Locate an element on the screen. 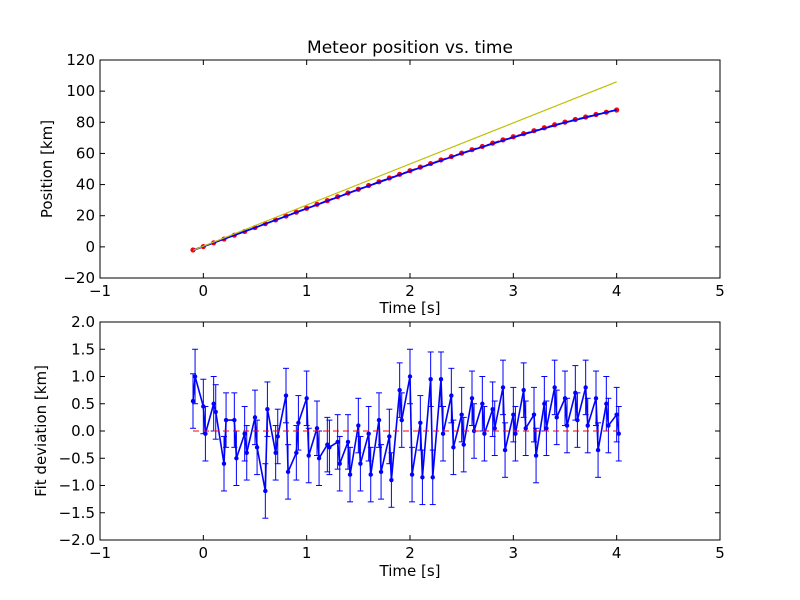  deviation-y-tick-label: −2.0 is located at coordinates (77, 540).